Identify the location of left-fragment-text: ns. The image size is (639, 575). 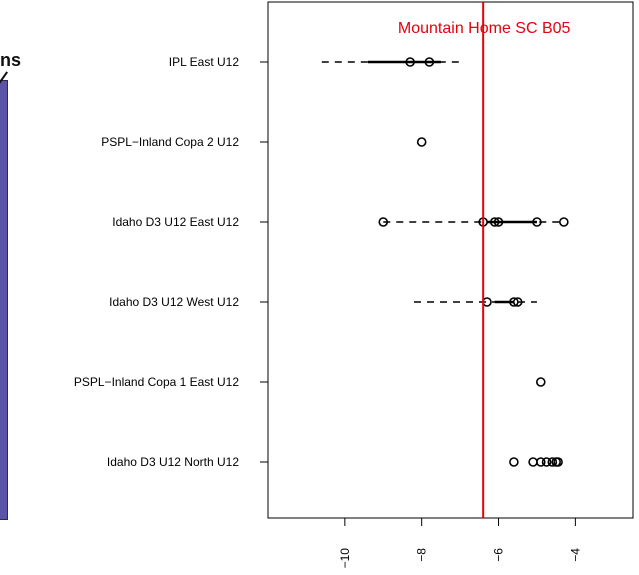
(11, 60).